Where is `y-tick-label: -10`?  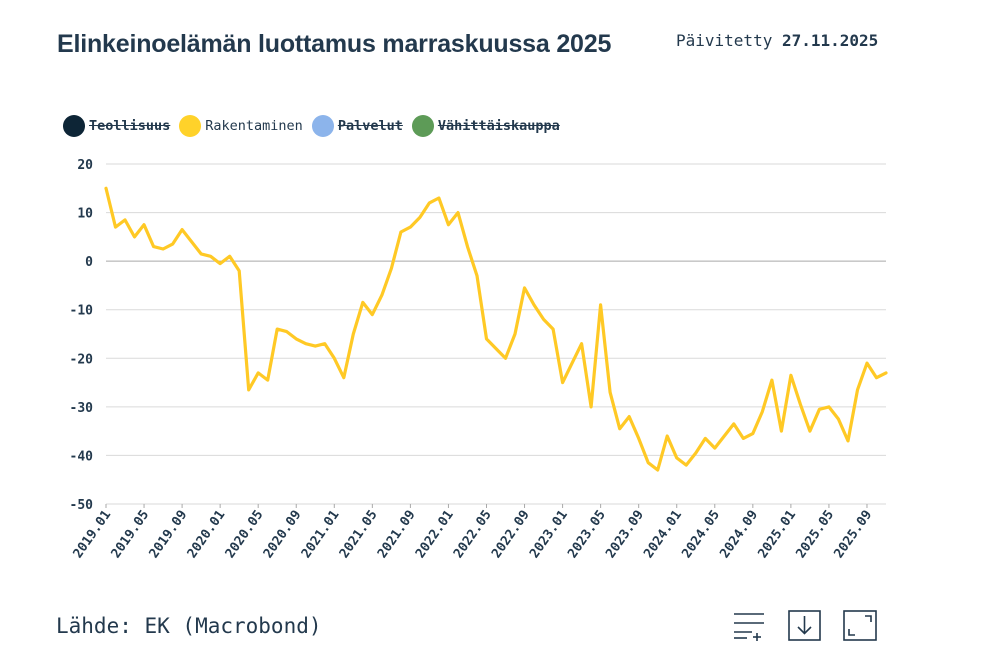 y-tick-label: -10 is located at coordinates (82, 311).